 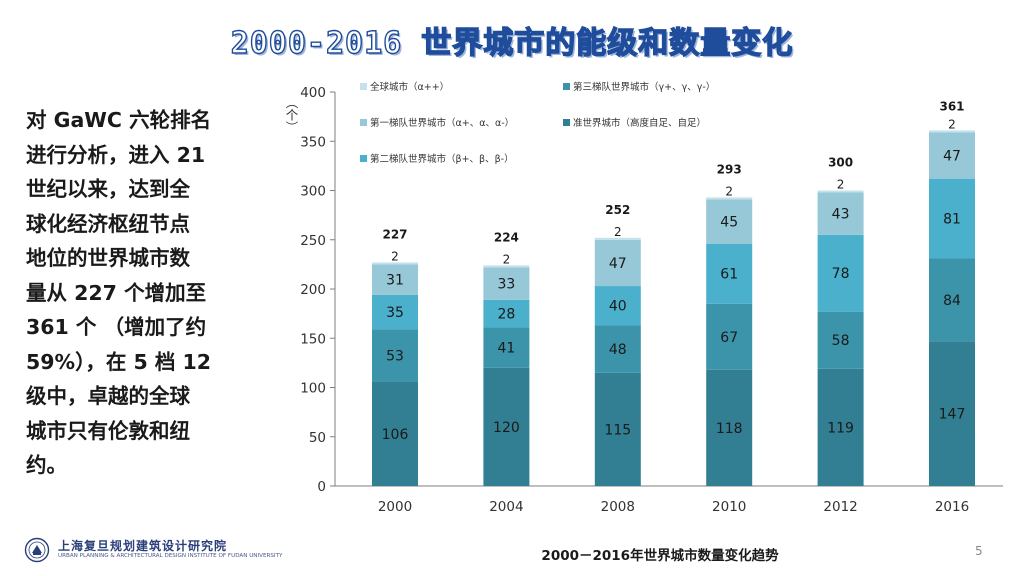 I want to click on data-label: 147, so click(x=952, y=415).